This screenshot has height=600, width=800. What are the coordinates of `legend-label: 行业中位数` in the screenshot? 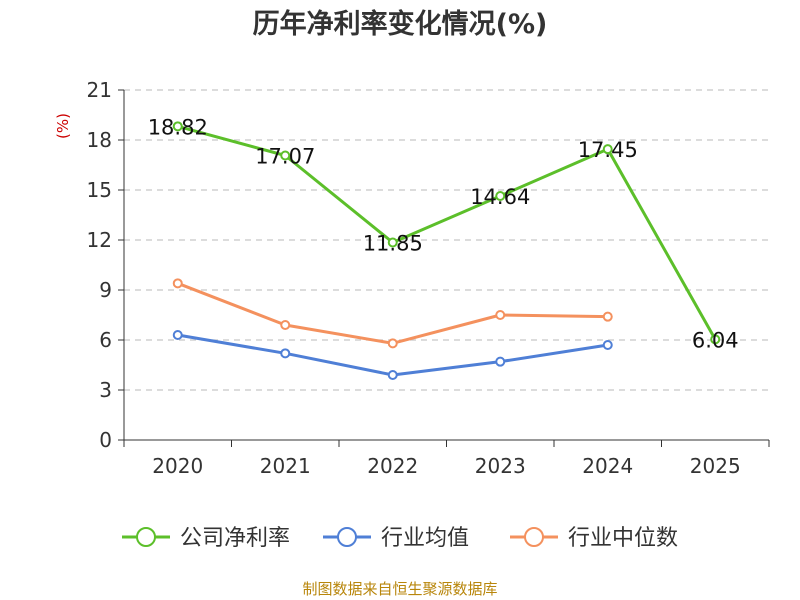 It's located at (623, 538).